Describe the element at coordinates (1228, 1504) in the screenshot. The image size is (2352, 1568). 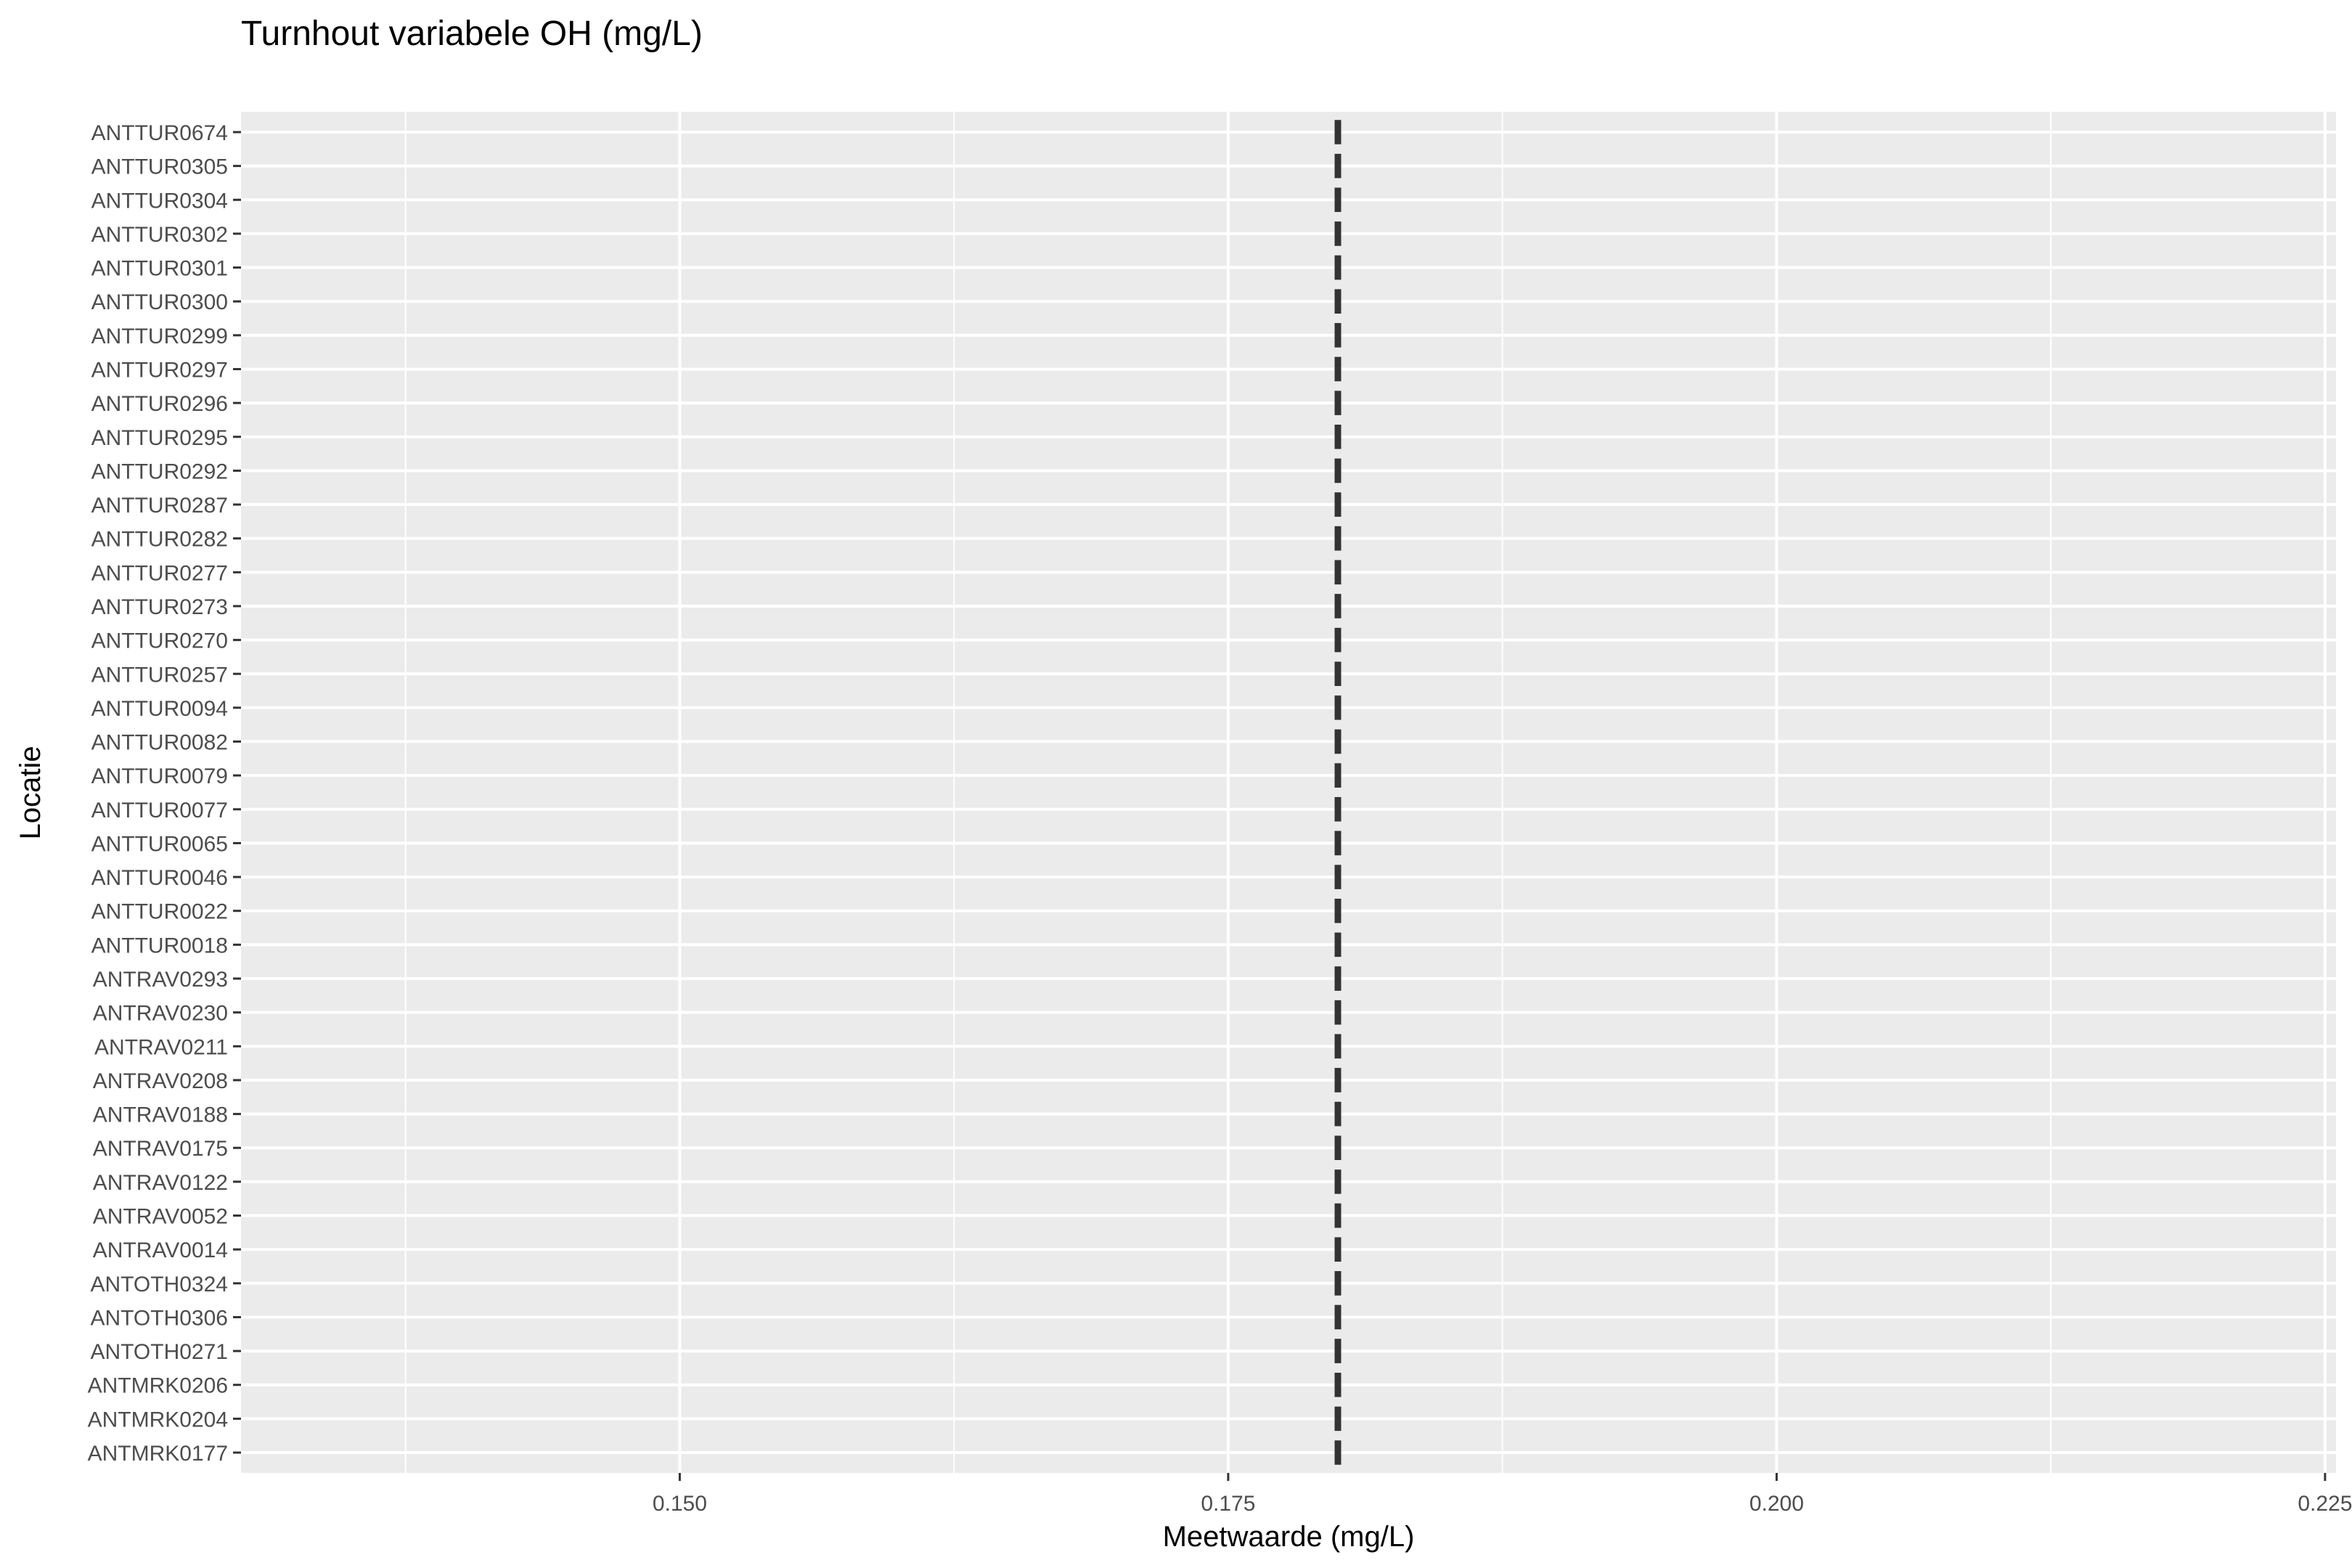
I see `x-tick-label: 0.175` at that location.